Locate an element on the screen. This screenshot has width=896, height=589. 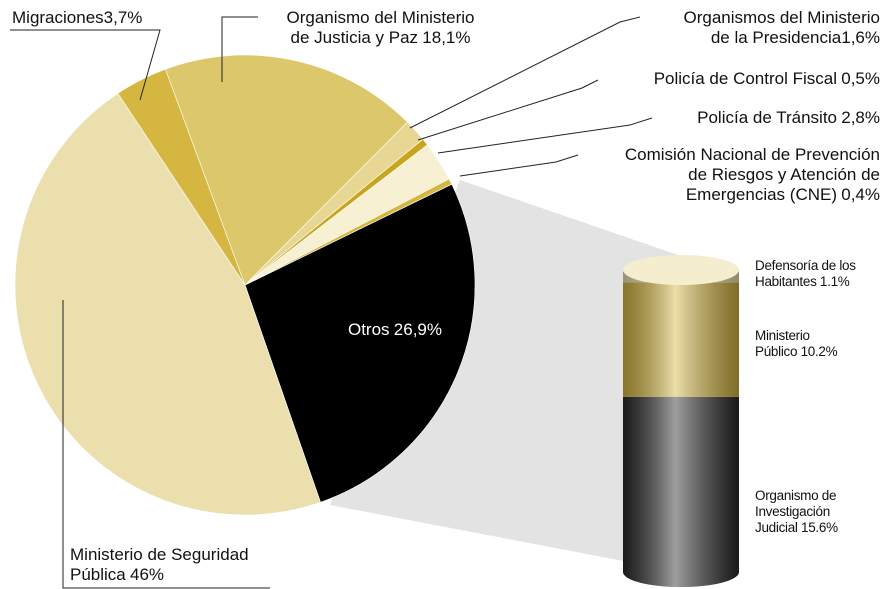
label-part: 46% is located at coordinates (147, 574).